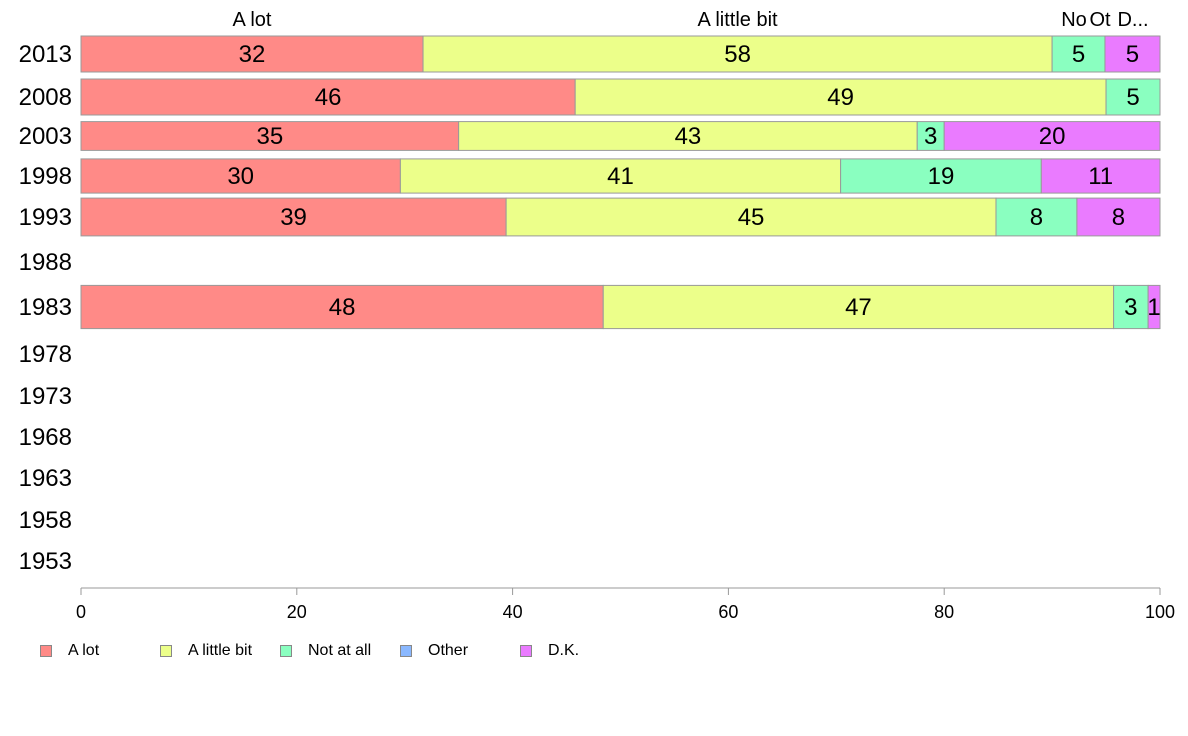 The width and height of the screenshot is (1188, 736). What do you see at coordinates (81, 612) in the screenshot?
I see `x-tick-label: 0` at bounding box center [81, 612].